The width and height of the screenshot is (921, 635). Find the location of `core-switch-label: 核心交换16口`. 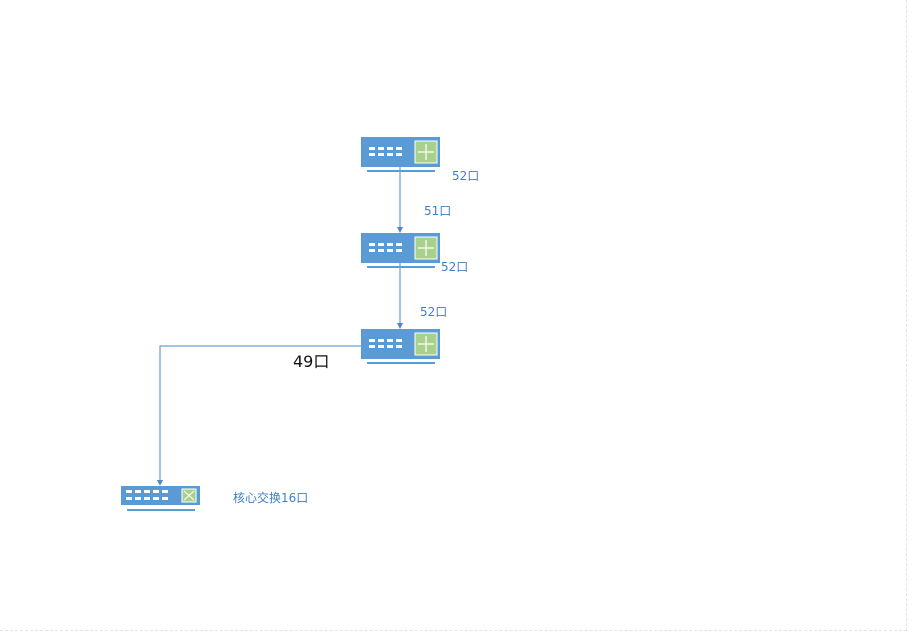

core-switch-label: 核心交换16口 is located at coordinates (271, 498).